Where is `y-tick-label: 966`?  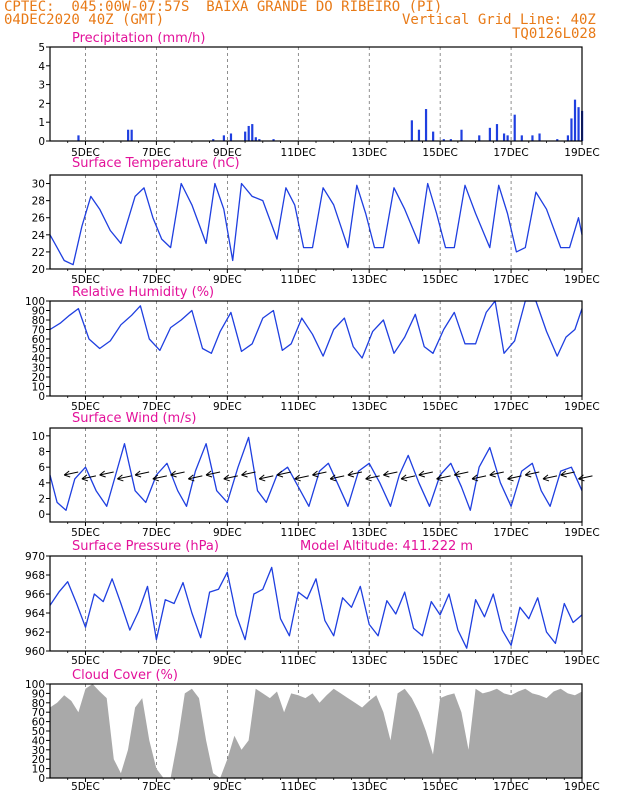
y-tick-label: 966 is located at coordinates (35, 595).